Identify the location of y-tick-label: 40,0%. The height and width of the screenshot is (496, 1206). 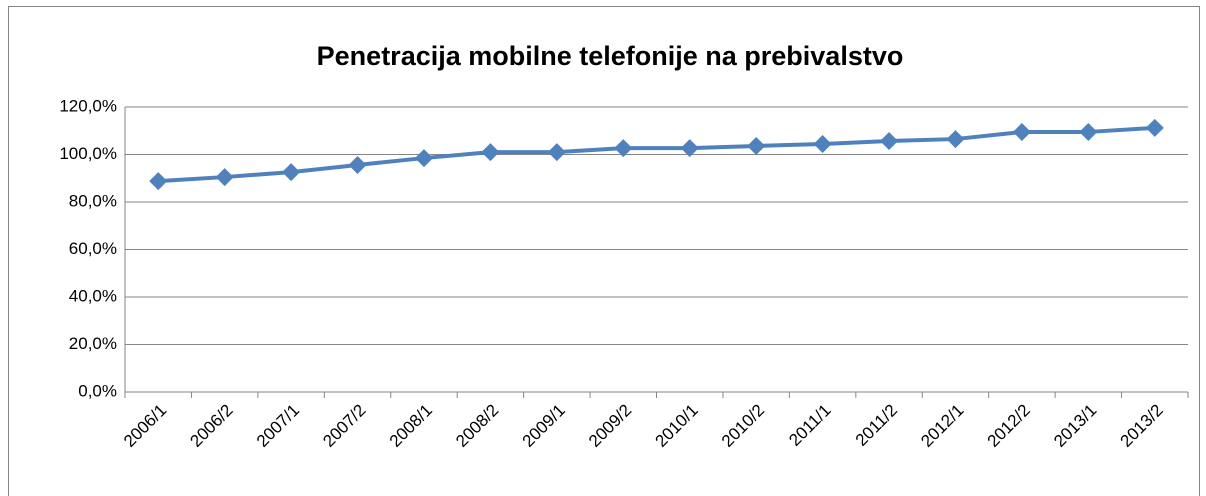
(93, 295).